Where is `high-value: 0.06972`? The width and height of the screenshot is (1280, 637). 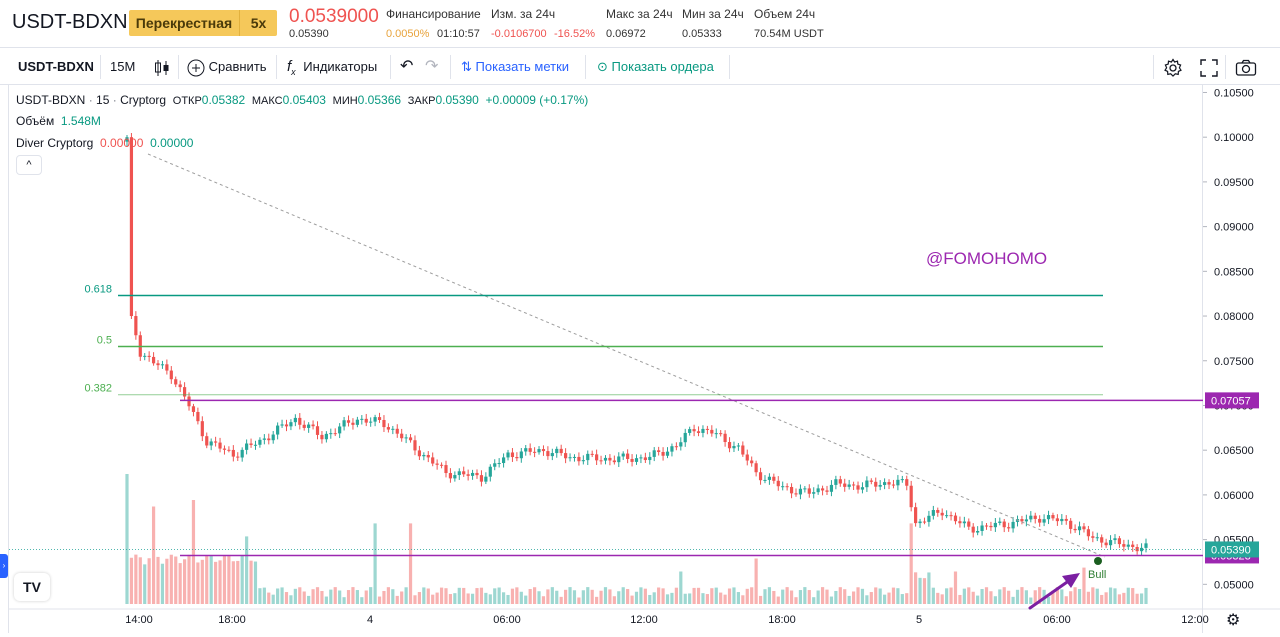
high-value: 0.06972 is located at coordinates (626, 34).